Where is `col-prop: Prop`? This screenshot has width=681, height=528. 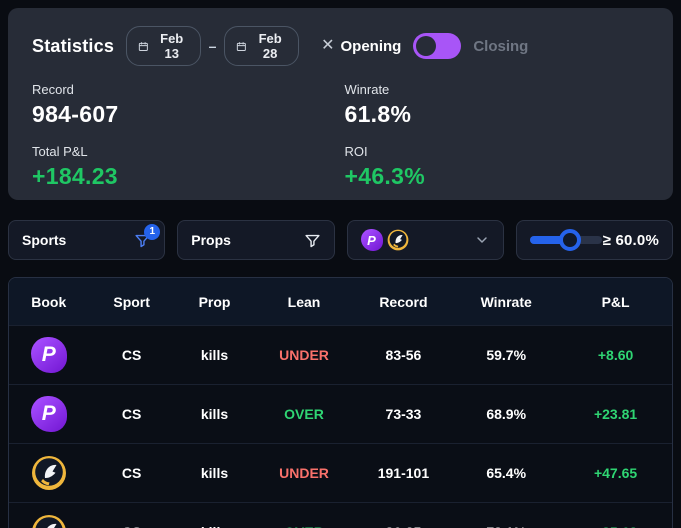 col-prop: Prop is located at coordinates (214, 301).